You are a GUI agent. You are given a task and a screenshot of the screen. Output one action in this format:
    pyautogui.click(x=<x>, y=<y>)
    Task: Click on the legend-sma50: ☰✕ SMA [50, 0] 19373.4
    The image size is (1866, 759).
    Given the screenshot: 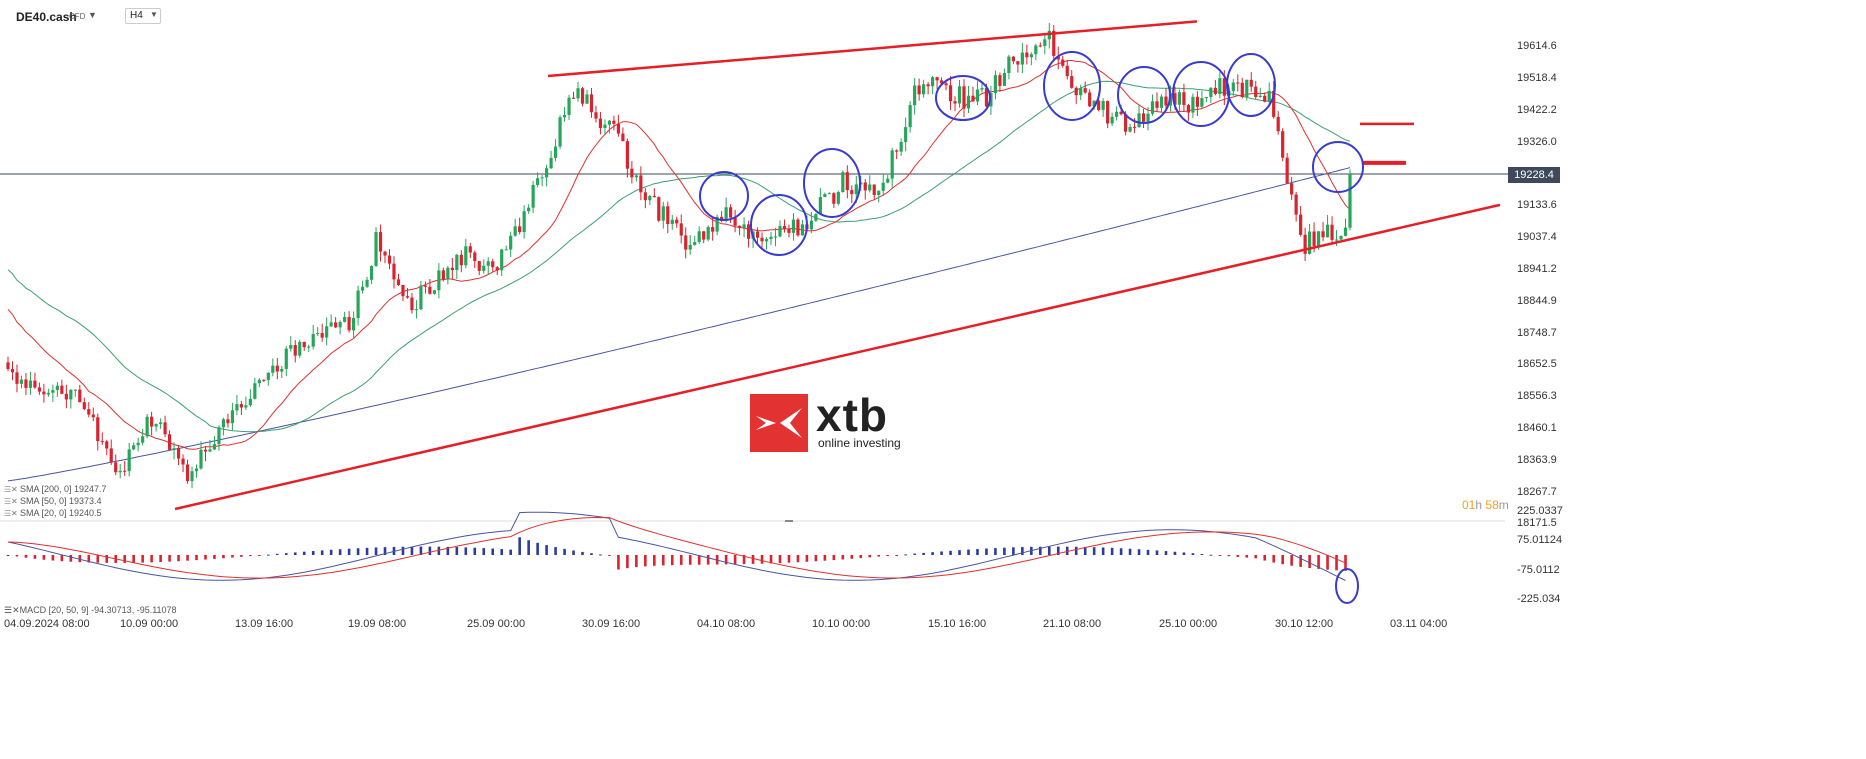 What is the action you would take?
    pyautogui.click(x=53, y=501)
    